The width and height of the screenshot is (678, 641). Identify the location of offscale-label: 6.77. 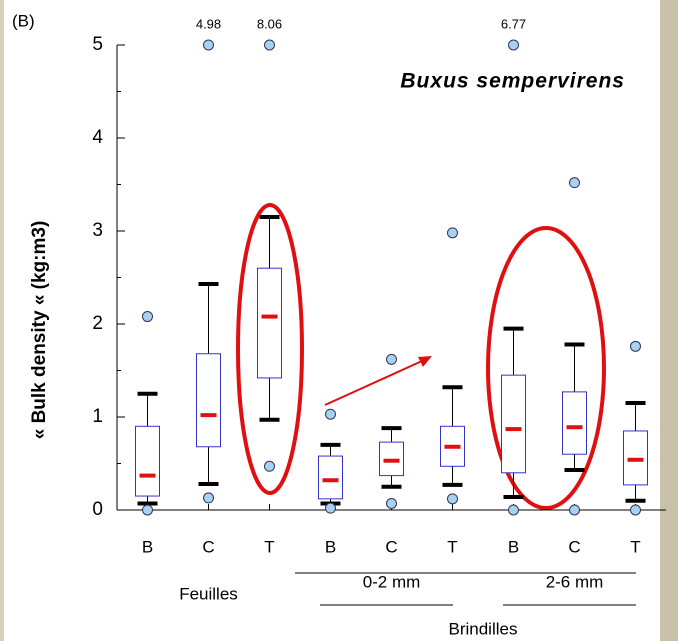
(513, 23).